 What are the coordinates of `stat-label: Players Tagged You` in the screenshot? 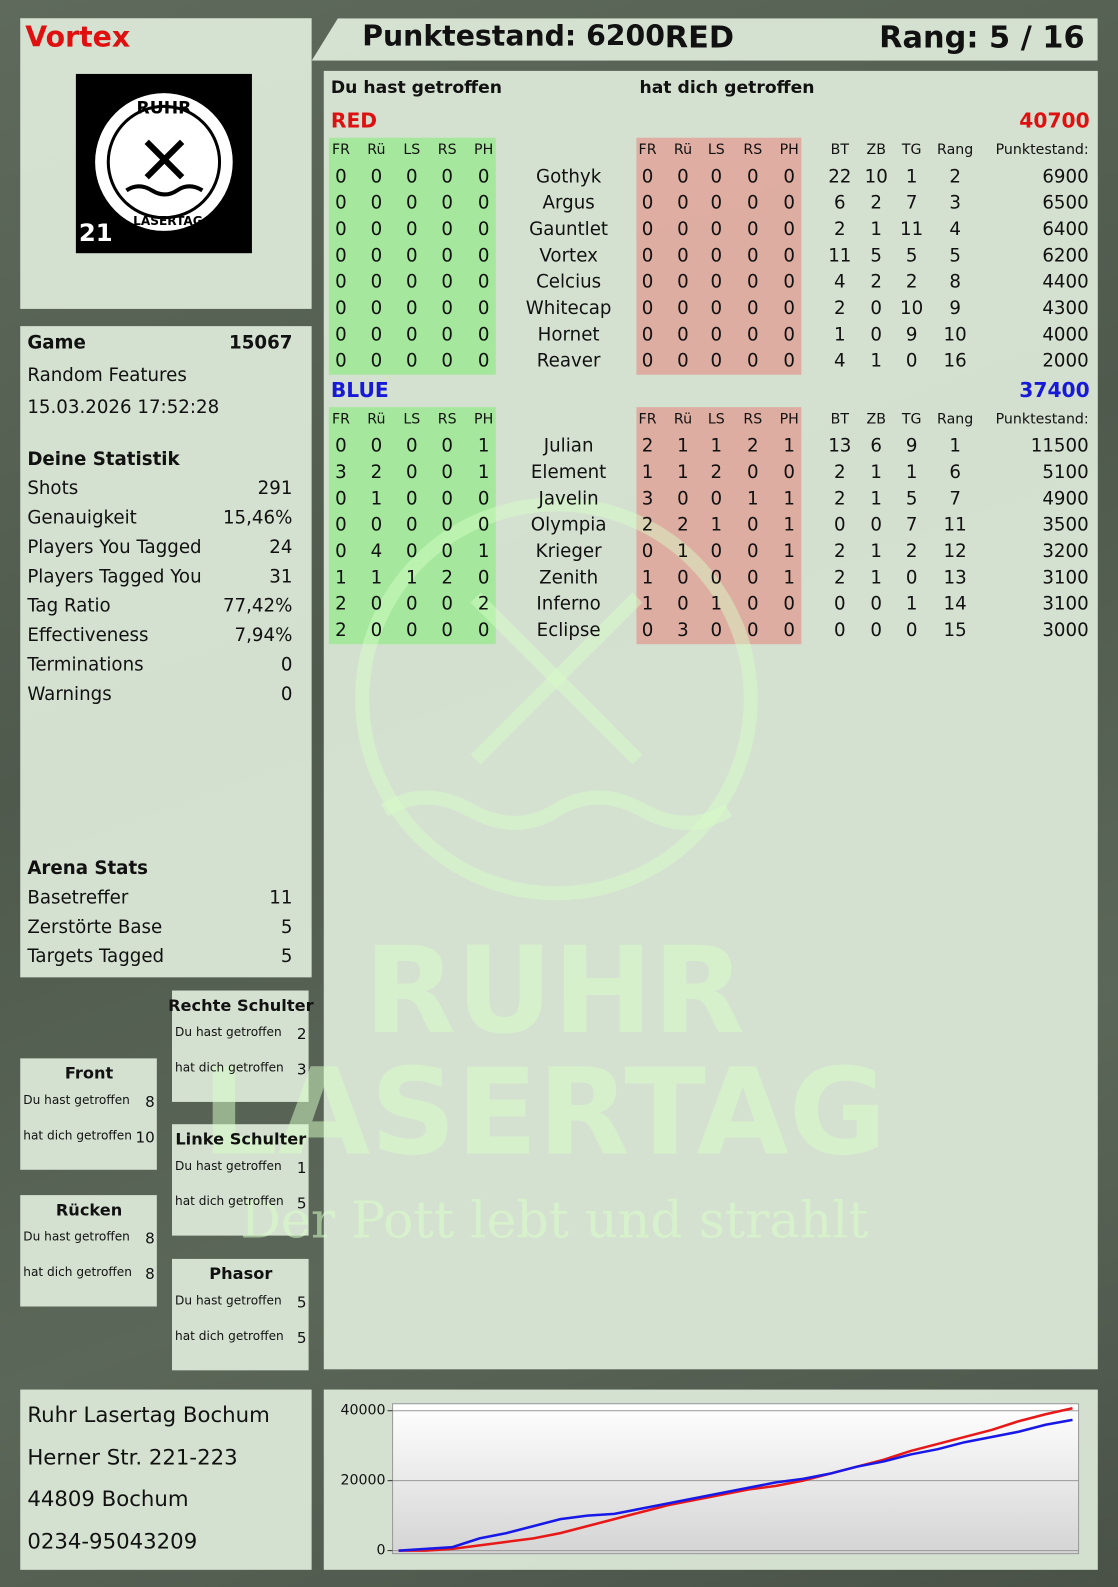 It's located at (114, 577).